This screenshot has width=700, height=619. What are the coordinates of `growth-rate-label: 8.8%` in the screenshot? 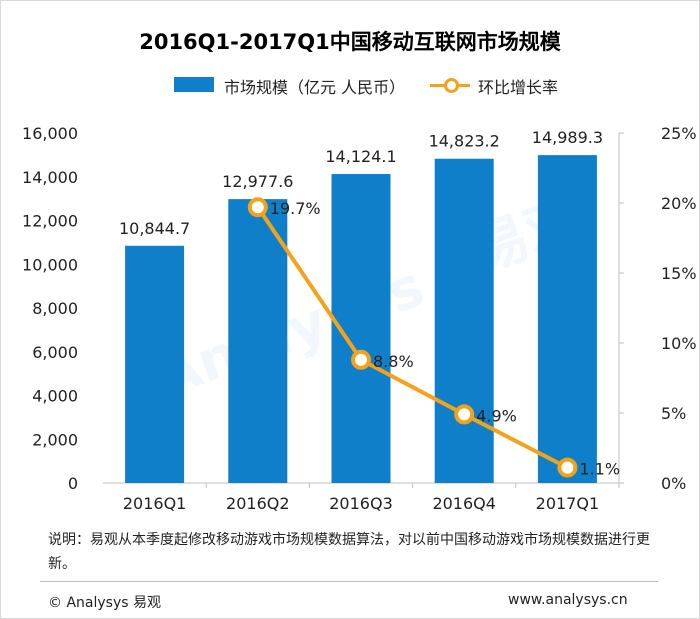 It's located at (393, 361).